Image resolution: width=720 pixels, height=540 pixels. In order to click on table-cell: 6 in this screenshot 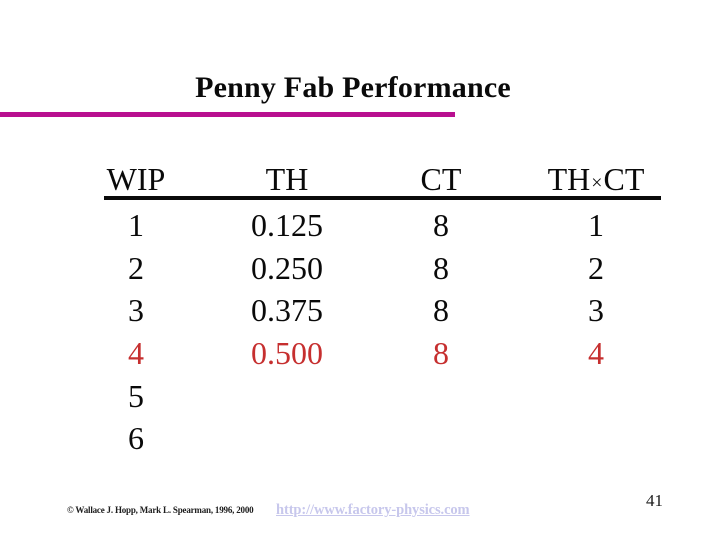, I will do `click(136, 438)`.